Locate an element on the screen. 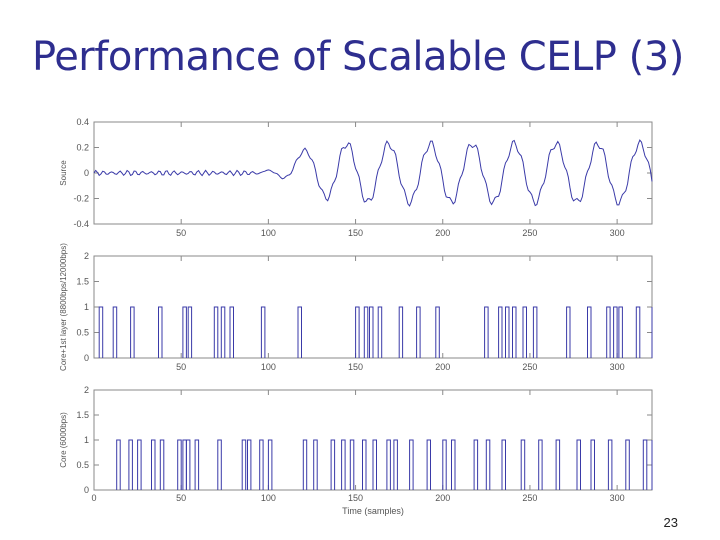 The height and width of the screenshot is (540, 720). source-waveform-series is located at coordinates (373, 173).